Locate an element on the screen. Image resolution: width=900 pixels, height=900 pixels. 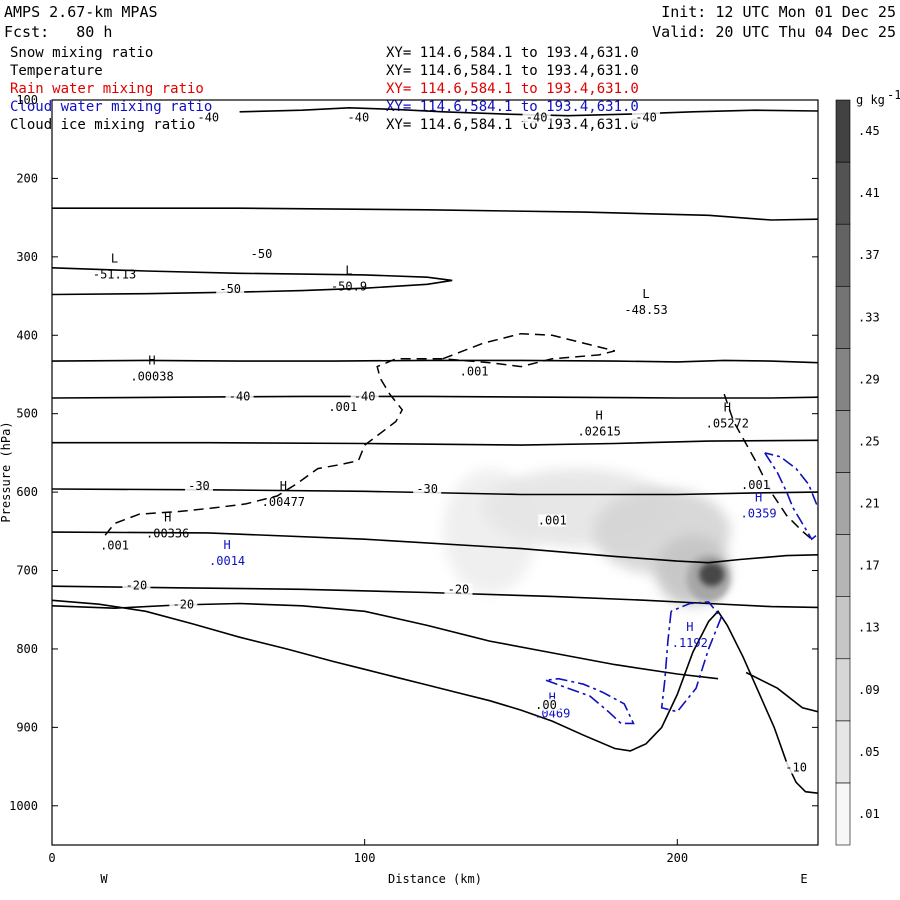
extremum-value-4: .02615 is located at coordinates (598, 431).